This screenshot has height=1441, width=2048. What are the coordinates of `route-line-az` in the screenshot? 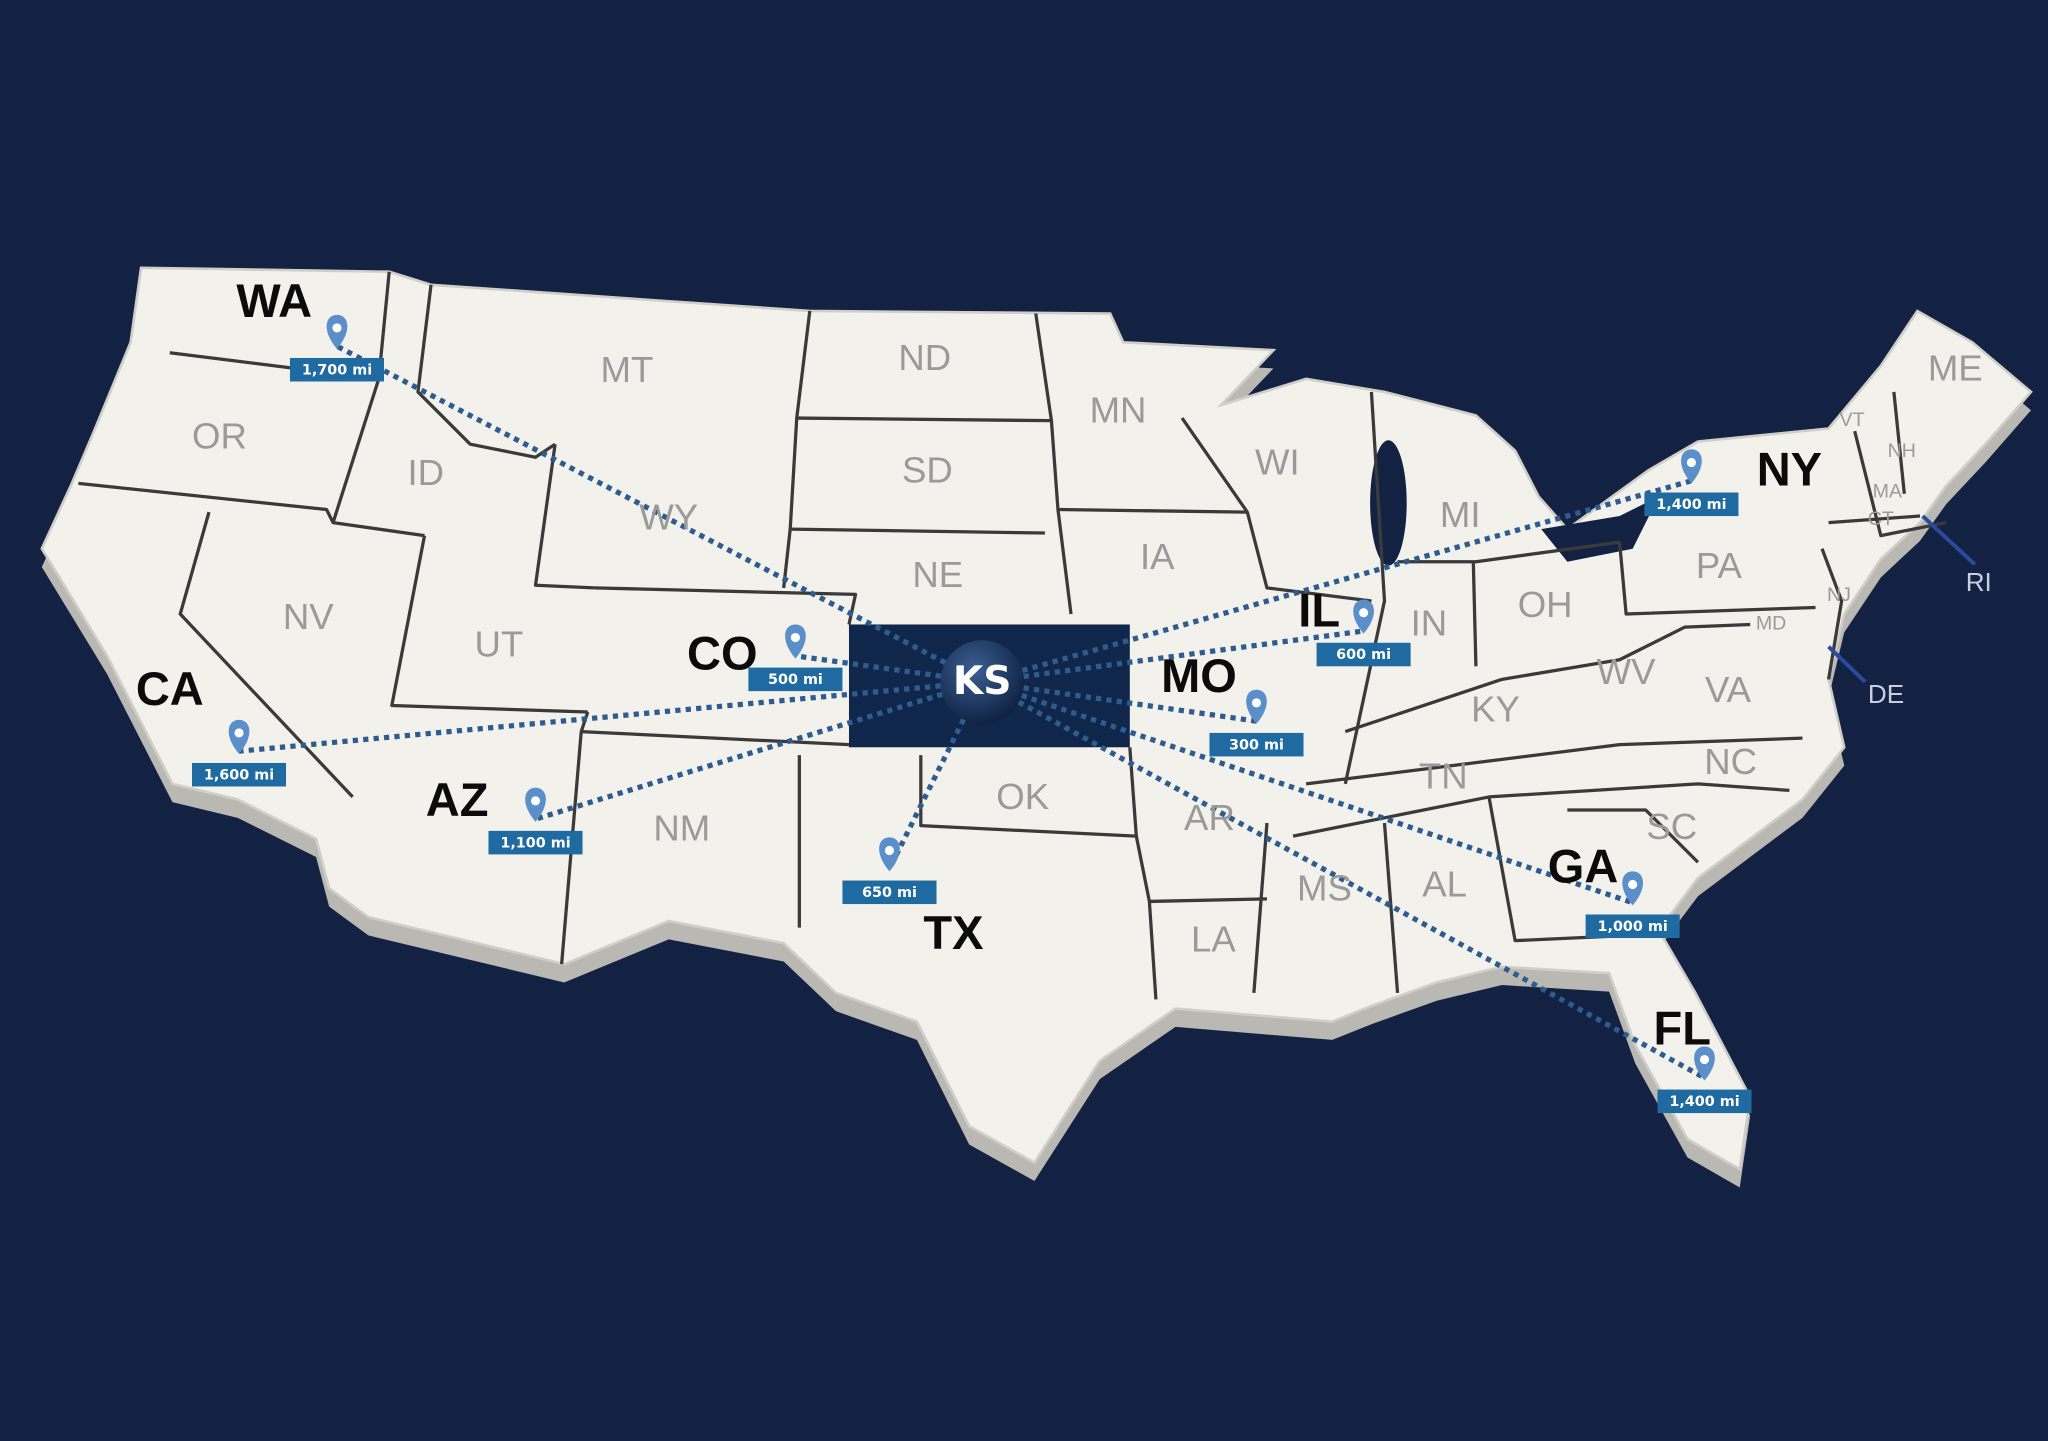 It's located at (758, 750).